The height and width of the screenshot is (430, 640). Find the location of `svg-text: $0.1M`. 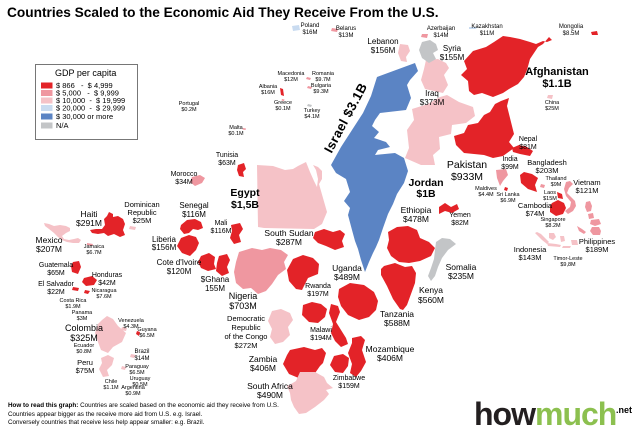

svg-text: $0.1M is located at coordinates (283, 109).